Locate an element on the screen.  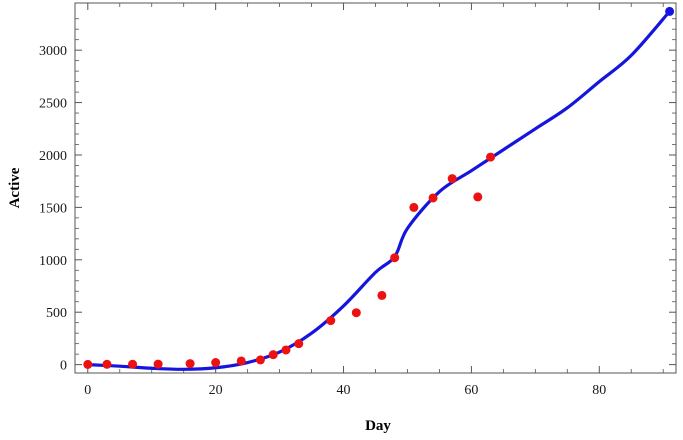
y-tick-label: 1000 is located at coordinates (53, 261).